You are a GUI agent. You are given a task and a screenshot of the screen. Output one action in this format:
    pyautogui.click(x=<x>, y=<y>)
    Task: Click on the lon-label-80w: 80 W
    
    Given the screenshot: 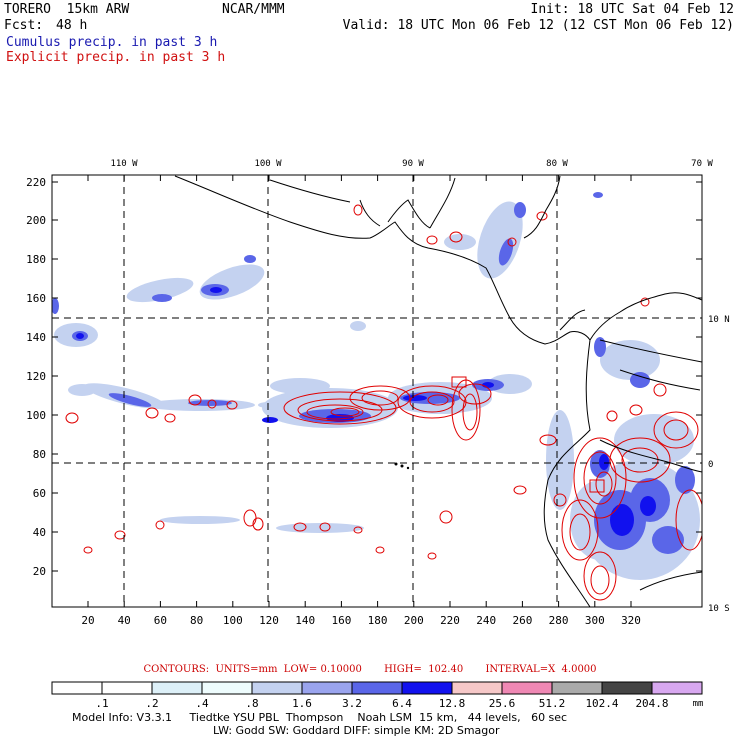 What is the action you would take?
    pyautogui.click(x=557, y=164)
    